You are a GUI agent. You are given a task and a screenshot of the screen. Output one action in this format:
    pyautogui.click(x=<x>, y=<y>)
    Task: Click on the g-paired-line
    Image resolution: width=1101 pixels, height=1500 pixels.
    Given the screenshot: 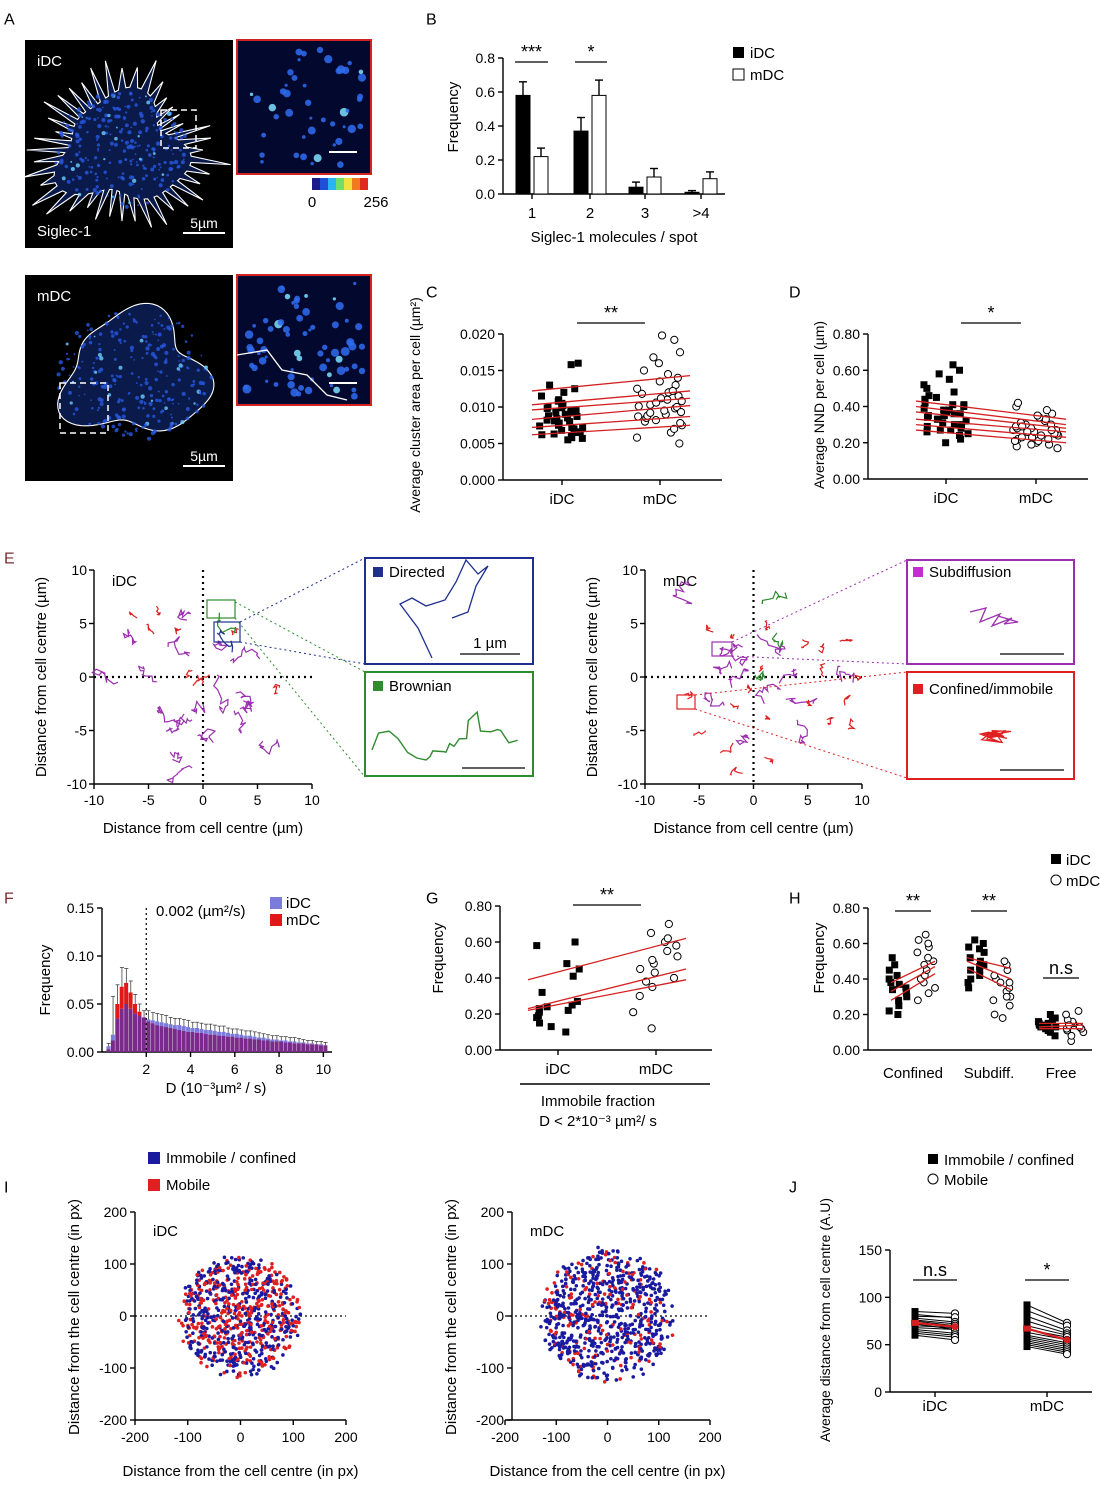 What is the action you would take?
    pyautogui.click(x=607, y=989)
    